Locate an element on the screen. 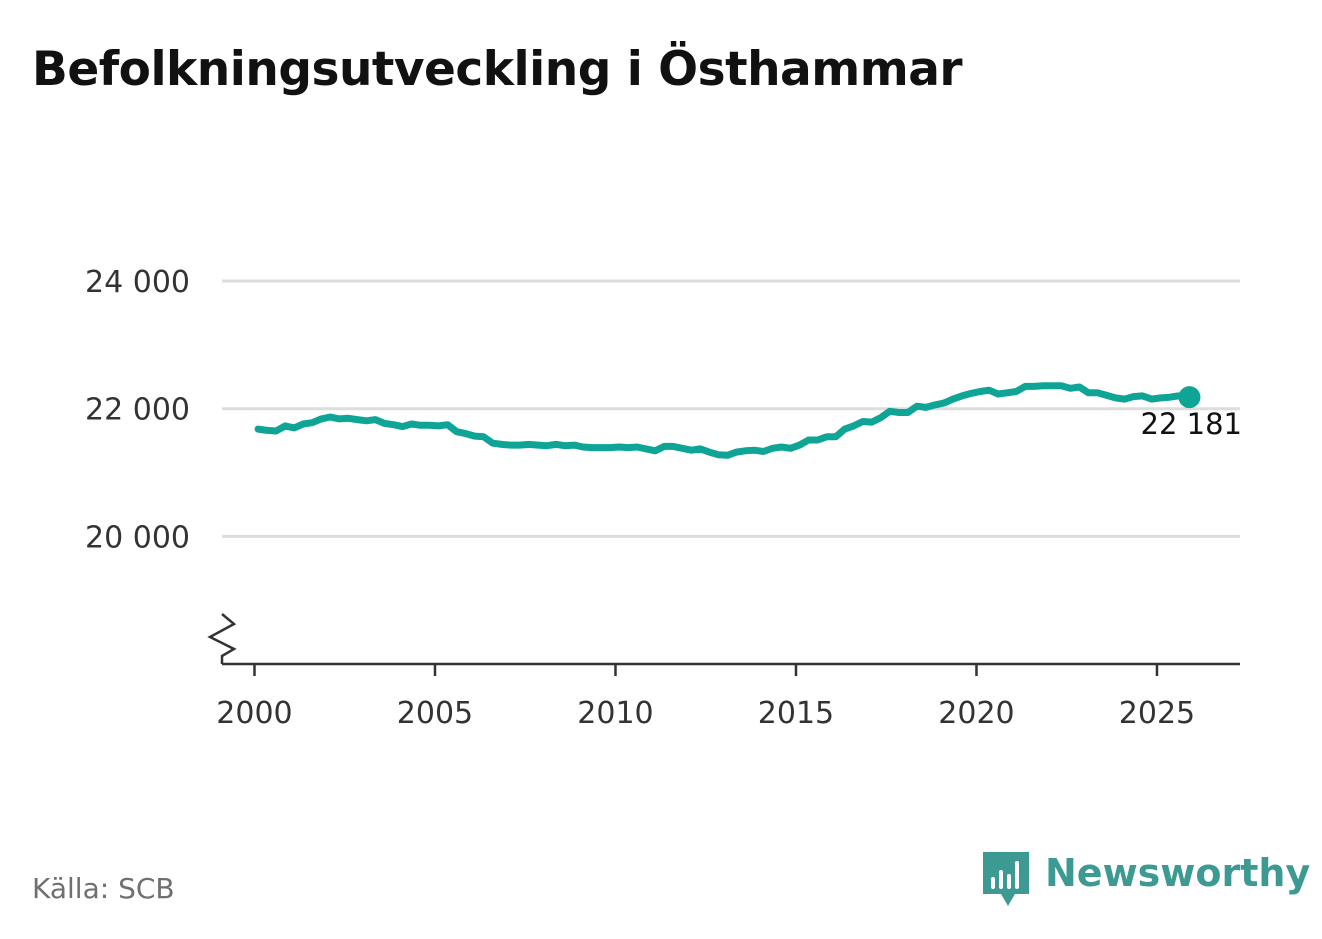  end-value-label: 22 181 is located at coordinates (1191, 424).